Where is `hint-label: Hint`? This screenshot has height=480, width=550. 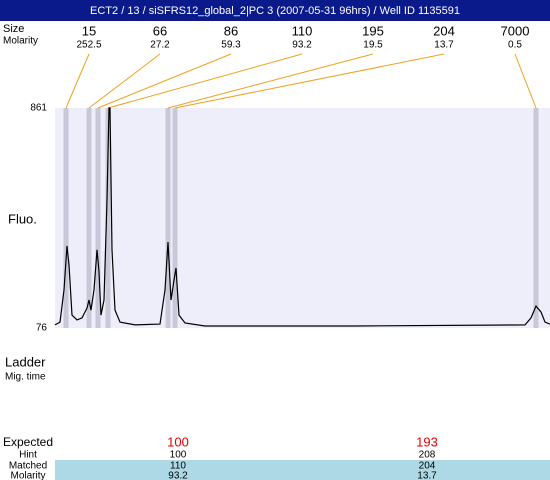 hint-label: Hint is located at coordinates (28, 455).